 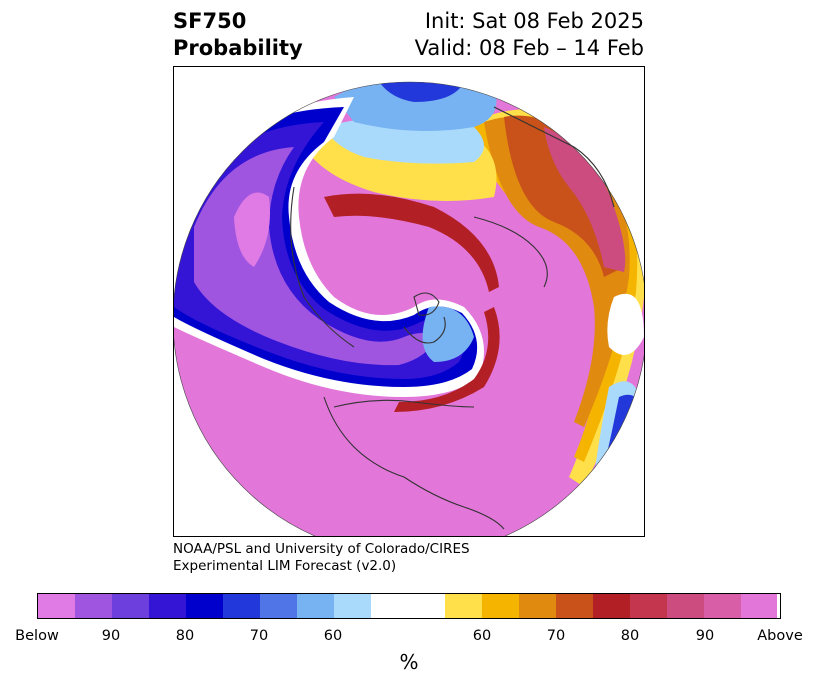 What do you see at coordinates (426, 304) in the screenshot?
I see `greenland-coast` at bounding box center [426, 304].